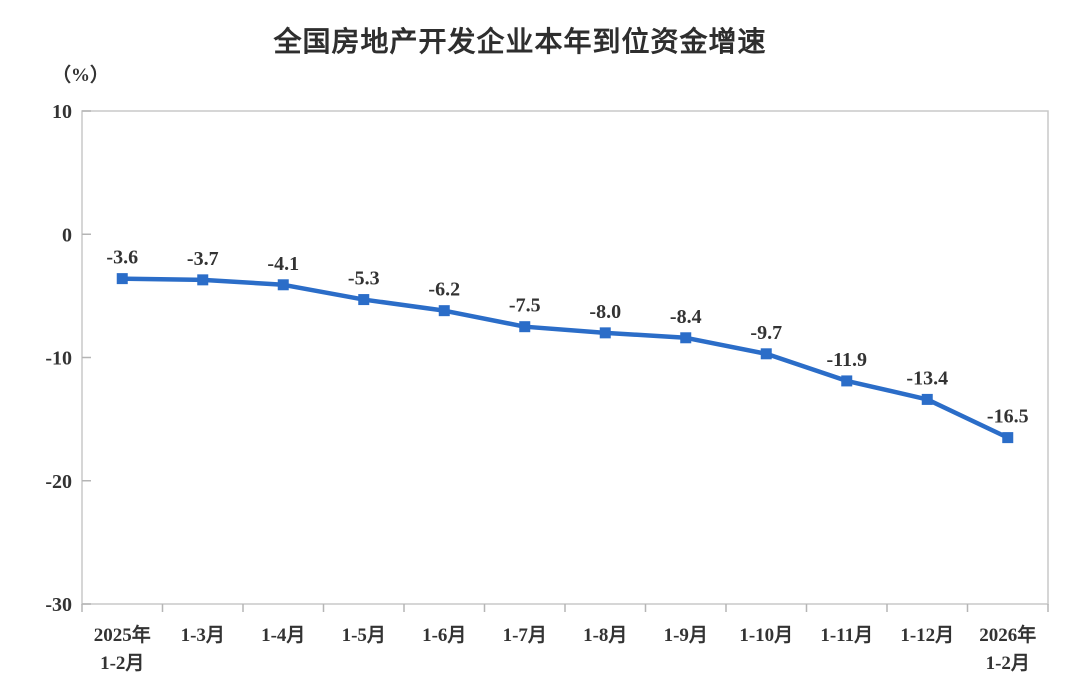  I want to click on x-axis-category-label: 1-10月, so click(766, 635).